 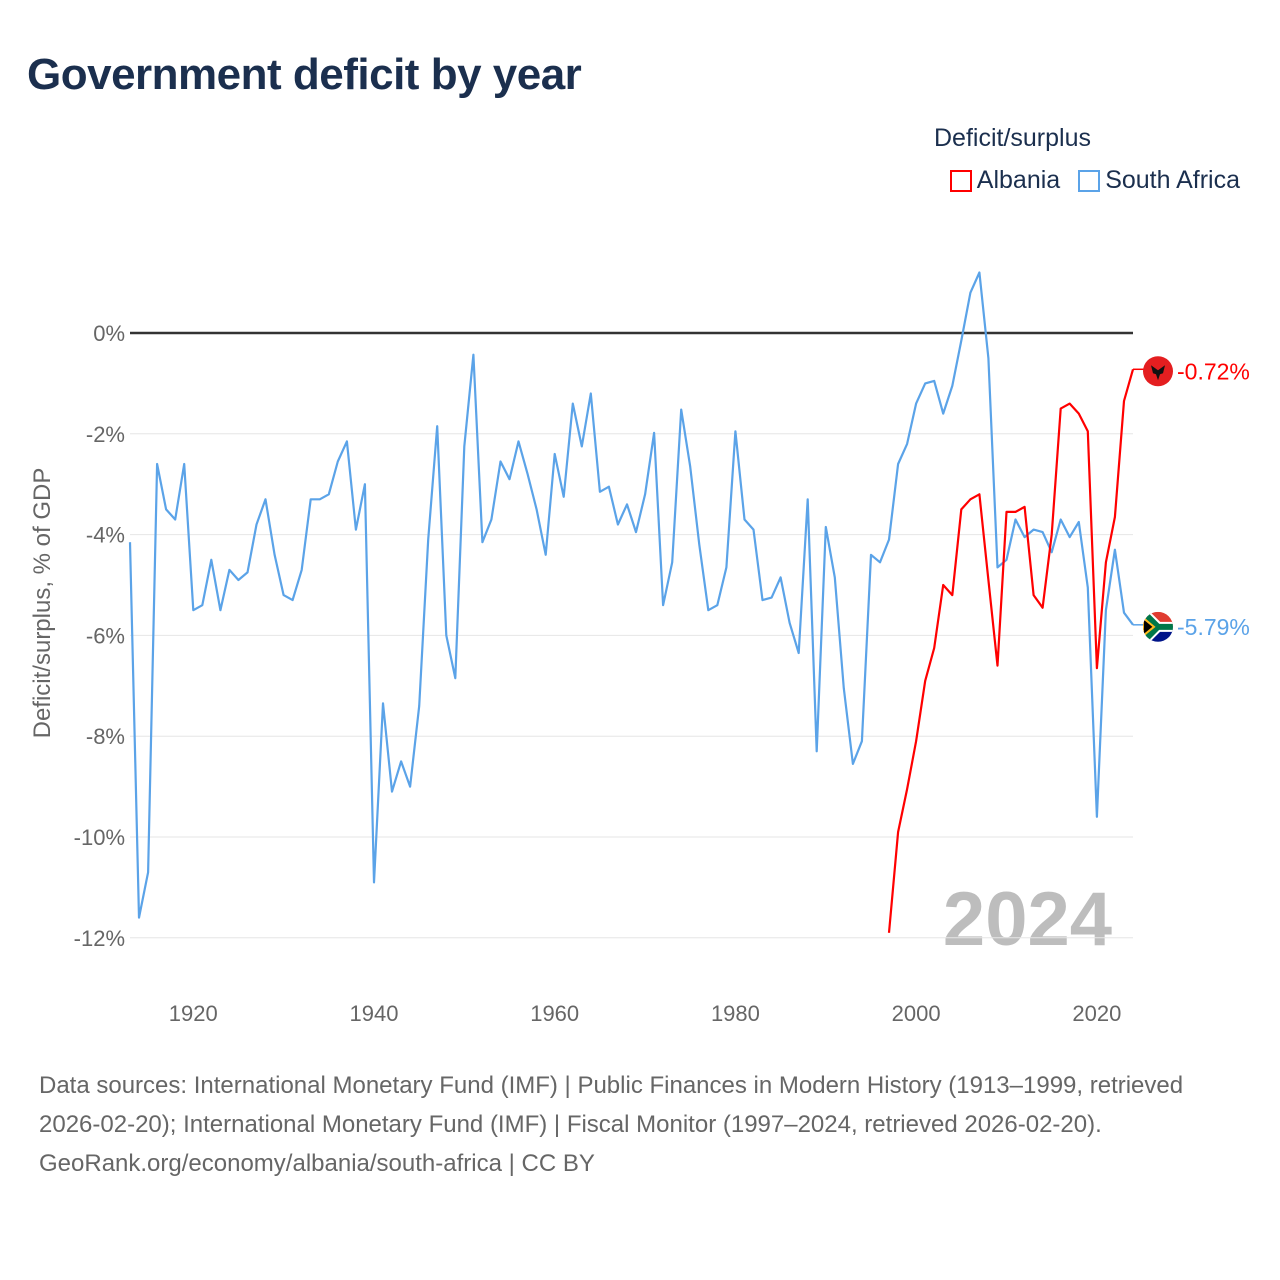 I want to click on y-tick-label: -6%, so click(x=105, y=635).